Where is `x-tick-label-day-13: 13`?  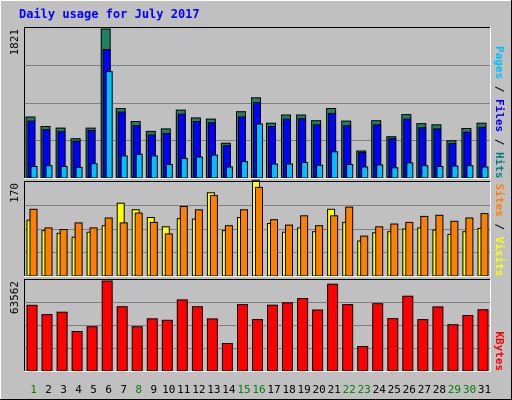
x-tick-label-day-13: 13 is located at coordinates (213, 389).